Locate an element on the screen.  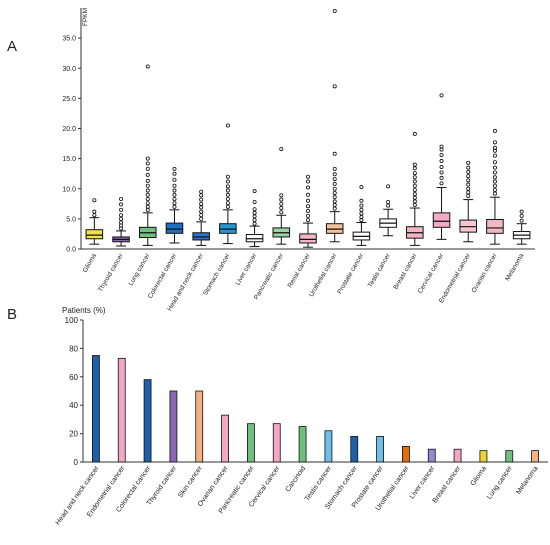
box-head-and-neck-cancer is located at coordinates (201, 217).